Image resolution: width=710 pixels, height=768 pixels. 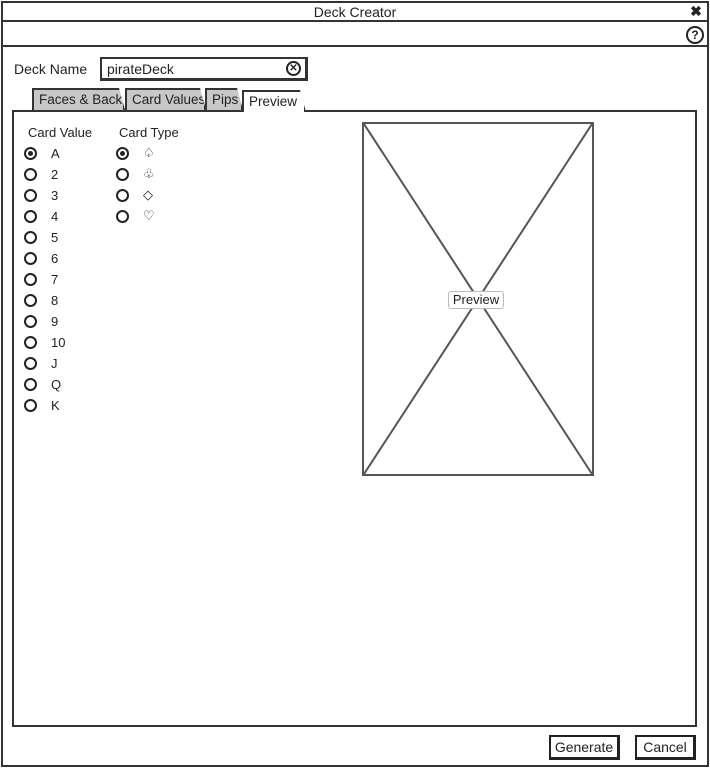 I want to click on heart-icon: ♡, so click(x=149, y=215).